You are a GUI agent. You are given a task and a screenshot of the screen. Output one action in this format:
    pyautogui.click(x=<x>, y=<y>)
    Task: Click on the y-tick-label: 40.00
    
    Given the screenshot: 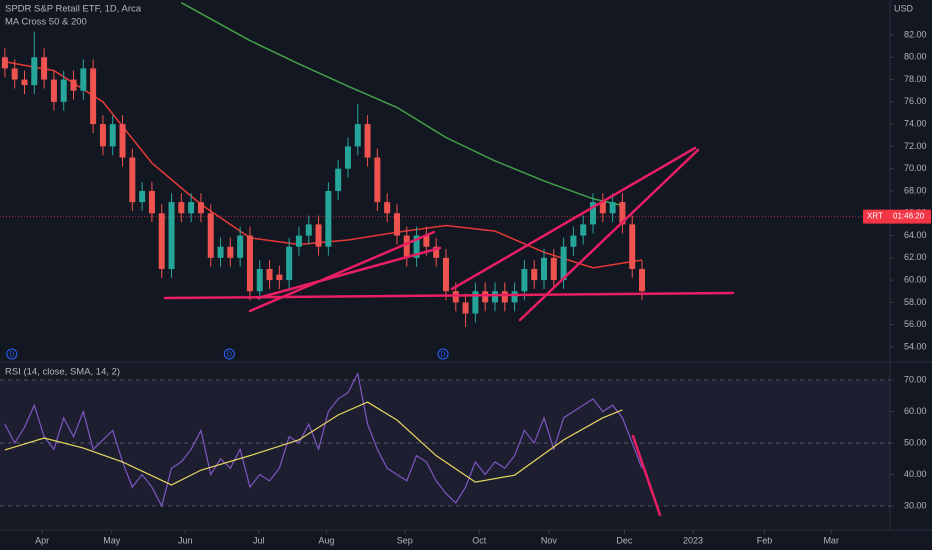 What is the action you would take?
    pyautogui.click(x=915, y=474)
    